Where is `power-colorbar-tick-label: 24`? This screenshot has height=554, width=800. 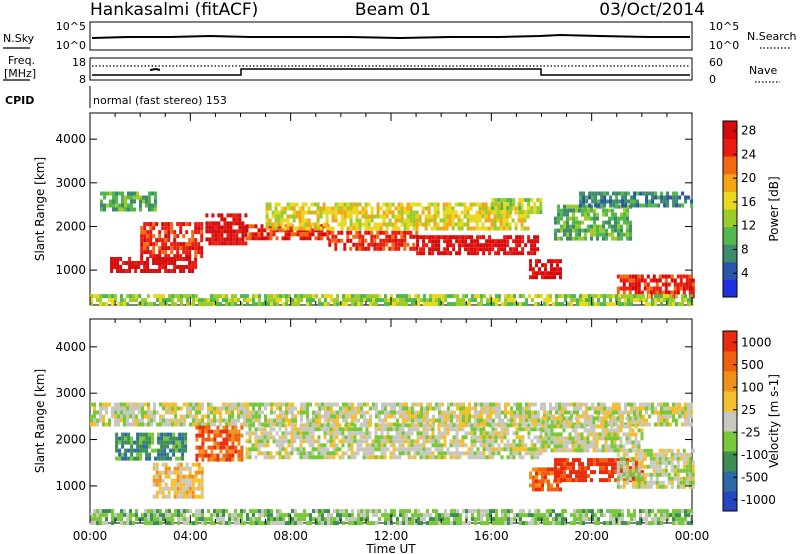
power-colorbar-tick-label: 24 is located at coordinates (748, 154).